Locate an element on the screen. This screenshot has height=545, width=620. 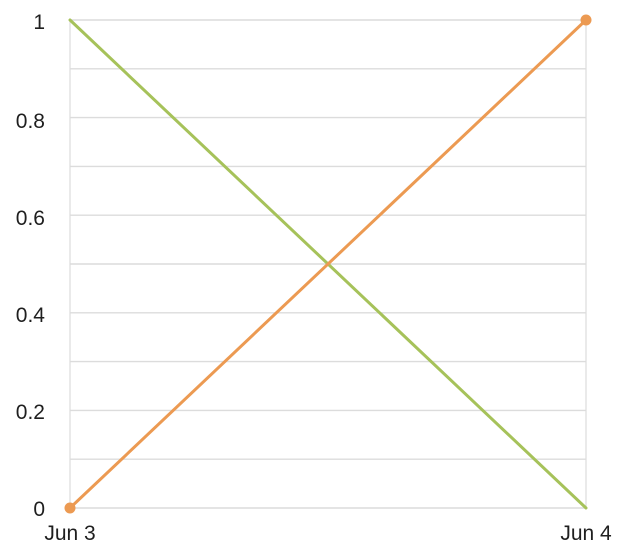
y-tick-label-0: 0 is located at coordinates (39, 509).